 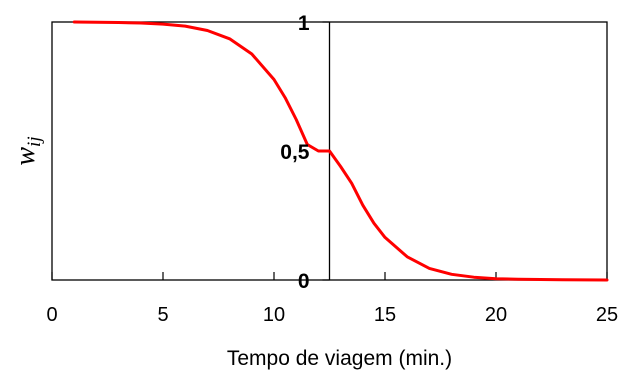 What do you see at coordinates (51, 315) in the screenshot?
I see `x-tick-label: 0` at bounding box center [51, 315].